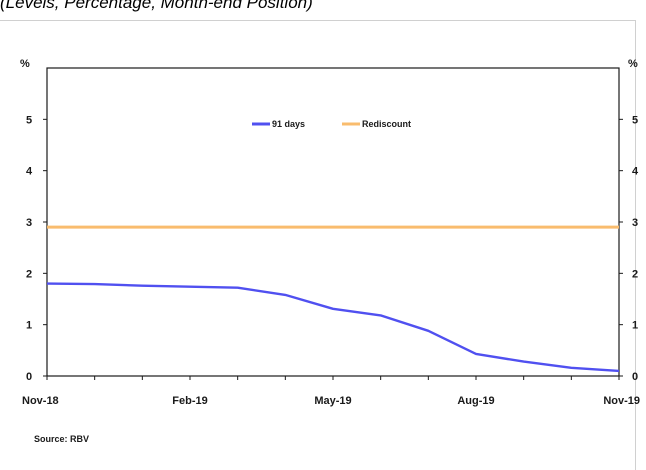  I want to click on x-tick-label: Nov-18, so click(40, 401).